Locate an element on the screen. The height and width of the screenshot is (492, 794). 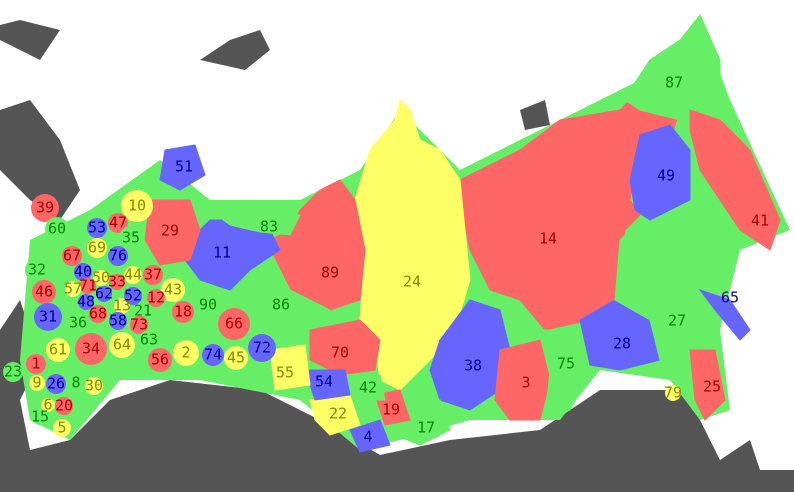
region-label: 68 is located at coordinates (98, 314).